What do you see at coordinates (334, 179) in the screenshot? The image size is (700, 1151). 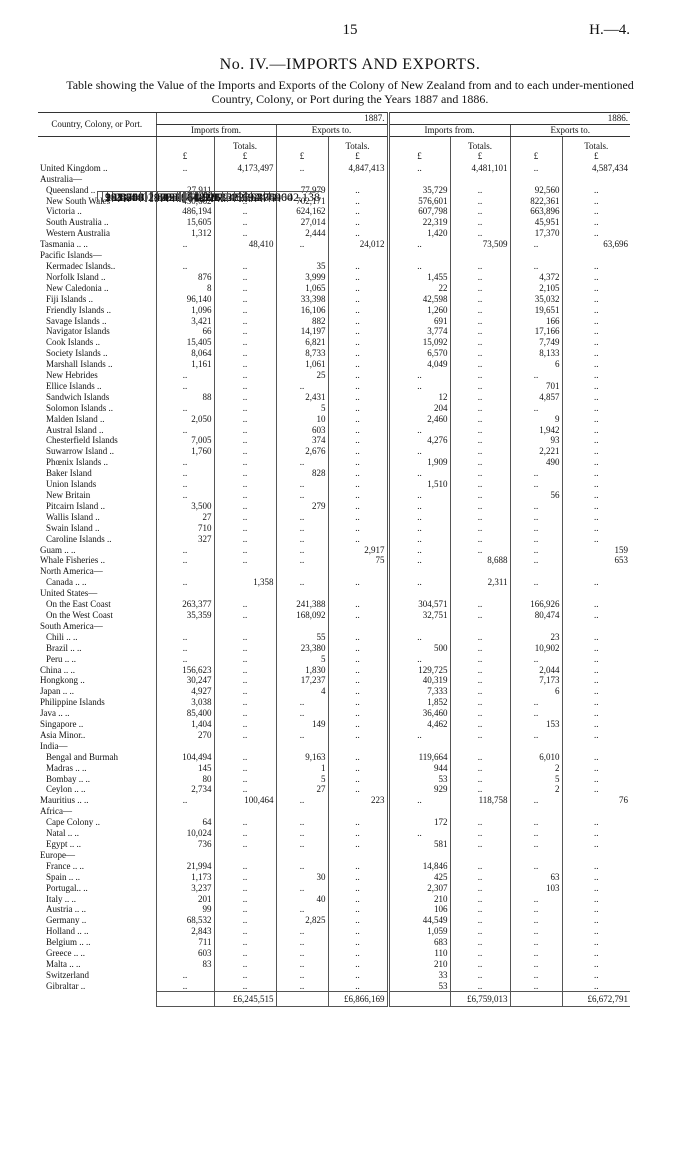 I see `table-row: Australia—` at bounding box center [334, 179].